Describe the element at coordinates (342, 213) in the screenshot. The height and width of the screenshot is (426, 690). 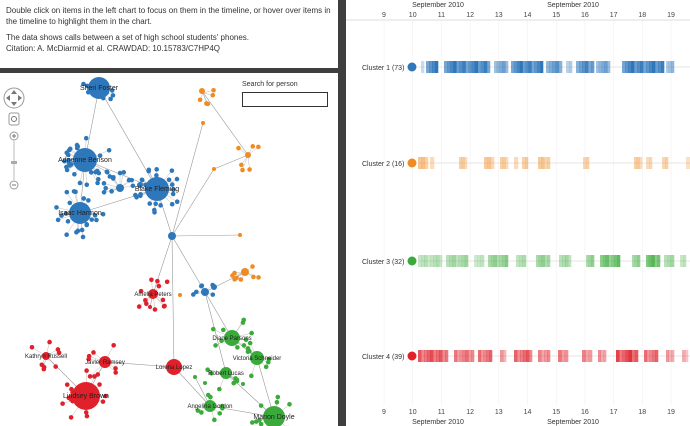
I see `vertical-divider` at that location.